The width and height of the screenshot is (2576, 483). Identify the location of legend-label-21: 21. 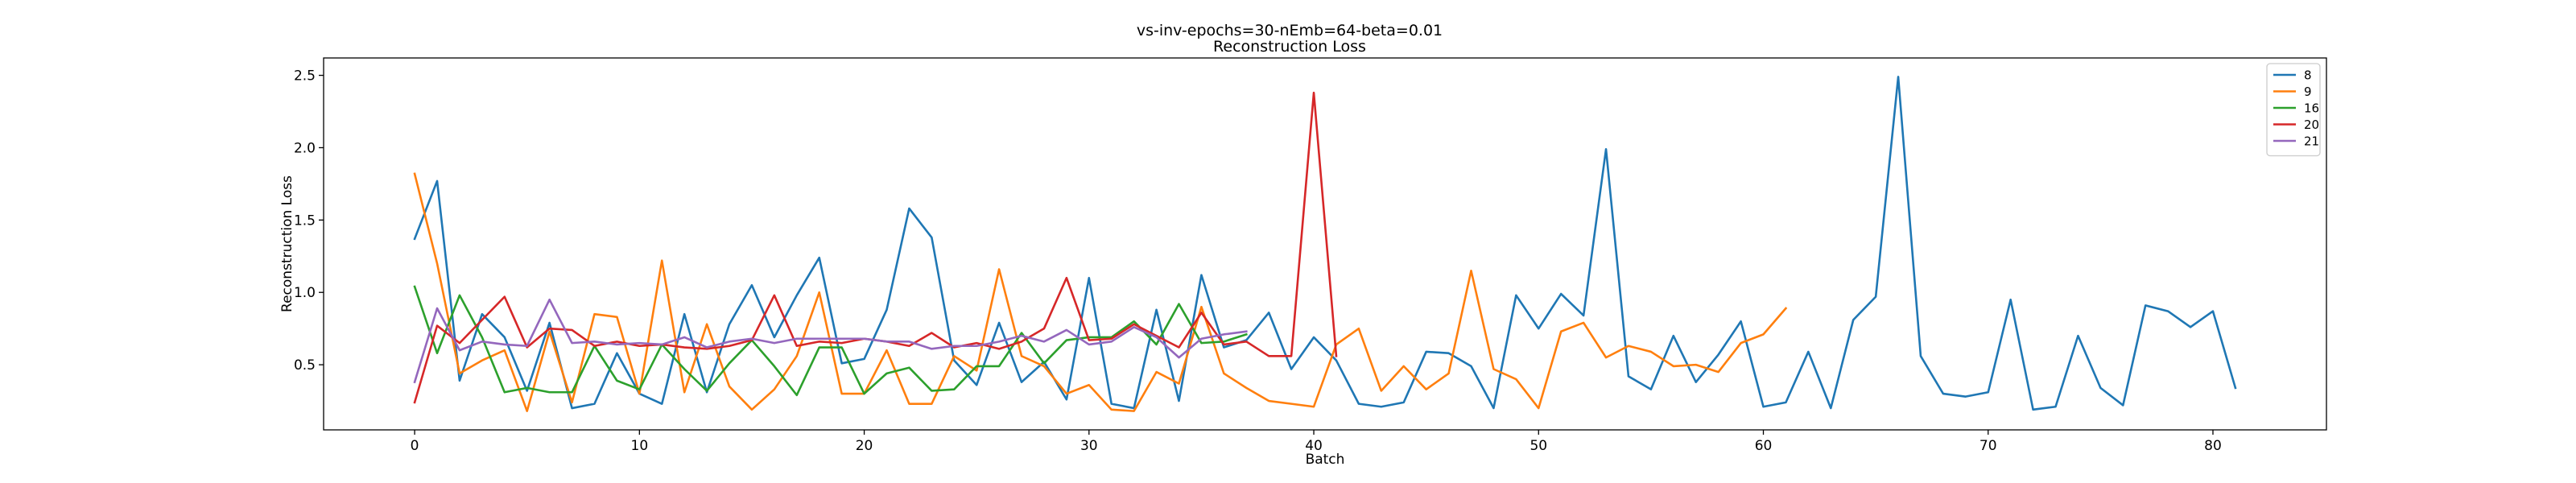
(2311, 141).